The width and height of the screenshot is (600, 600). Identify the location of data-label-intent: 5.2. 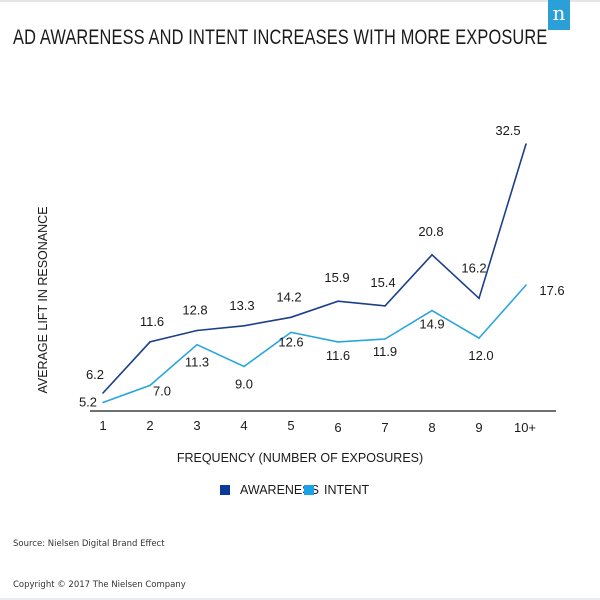
(88, 401).